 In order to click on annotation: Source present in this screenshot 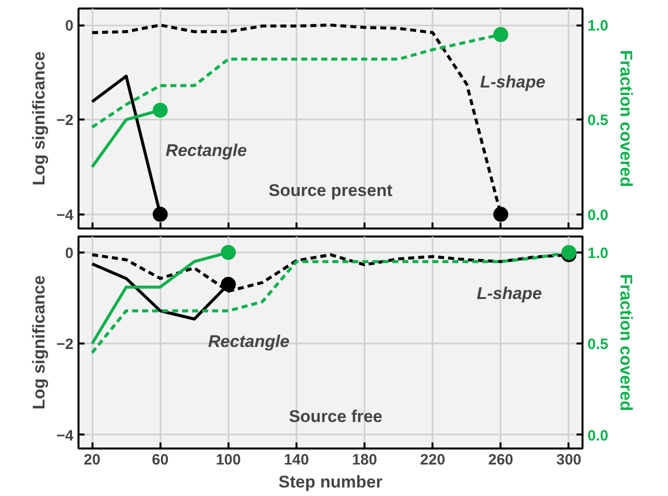, I will do `click(330, 190)`.